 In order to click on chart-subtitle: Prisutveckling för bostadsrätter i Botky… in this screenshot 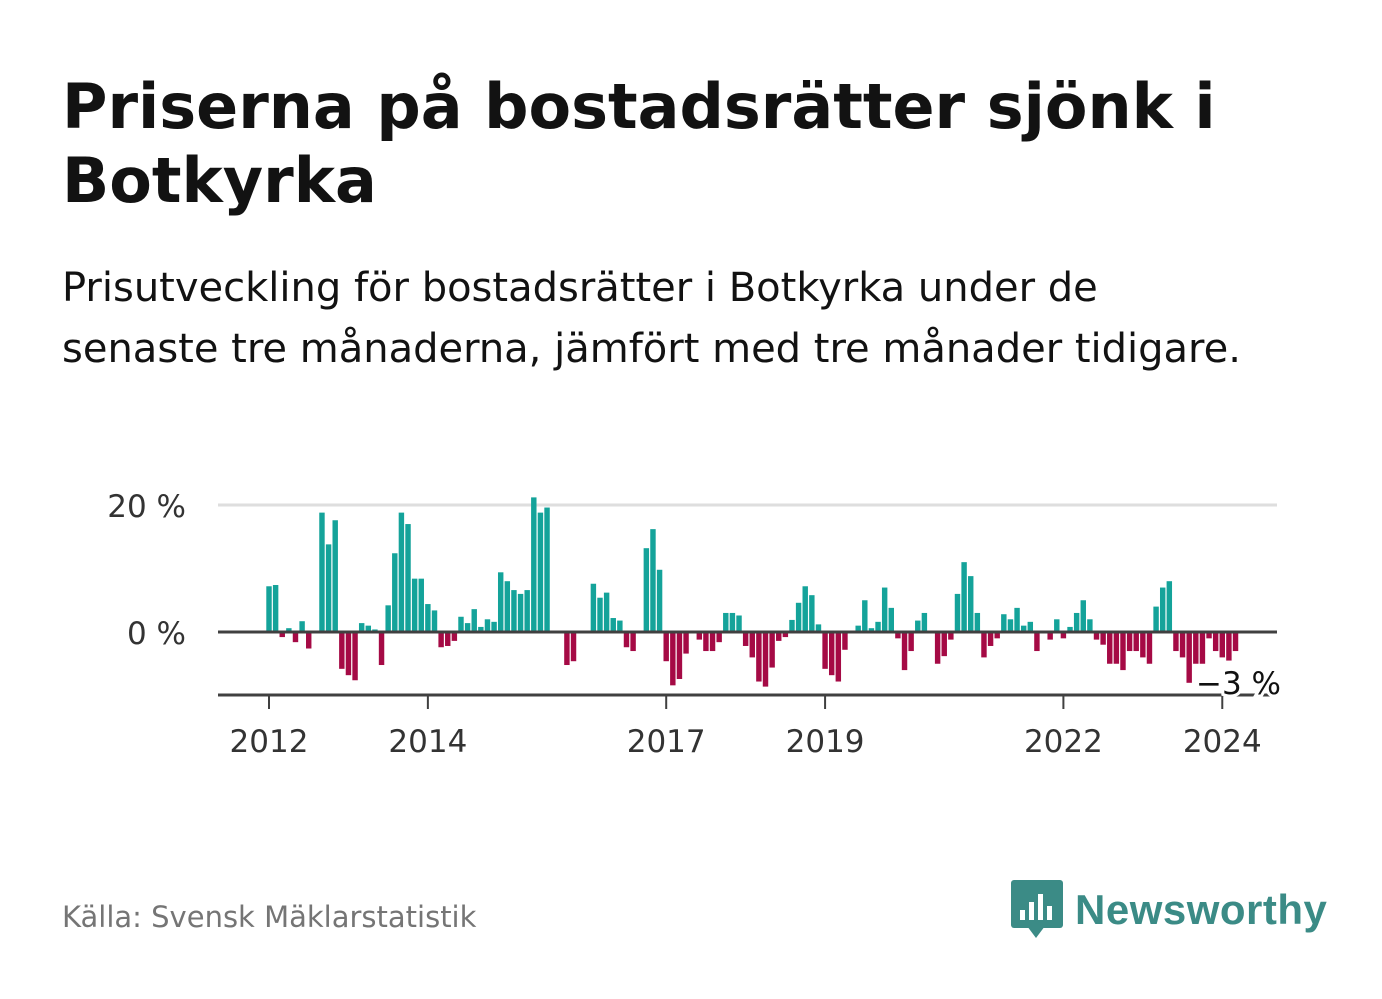, I will do `click(651, 318)`.